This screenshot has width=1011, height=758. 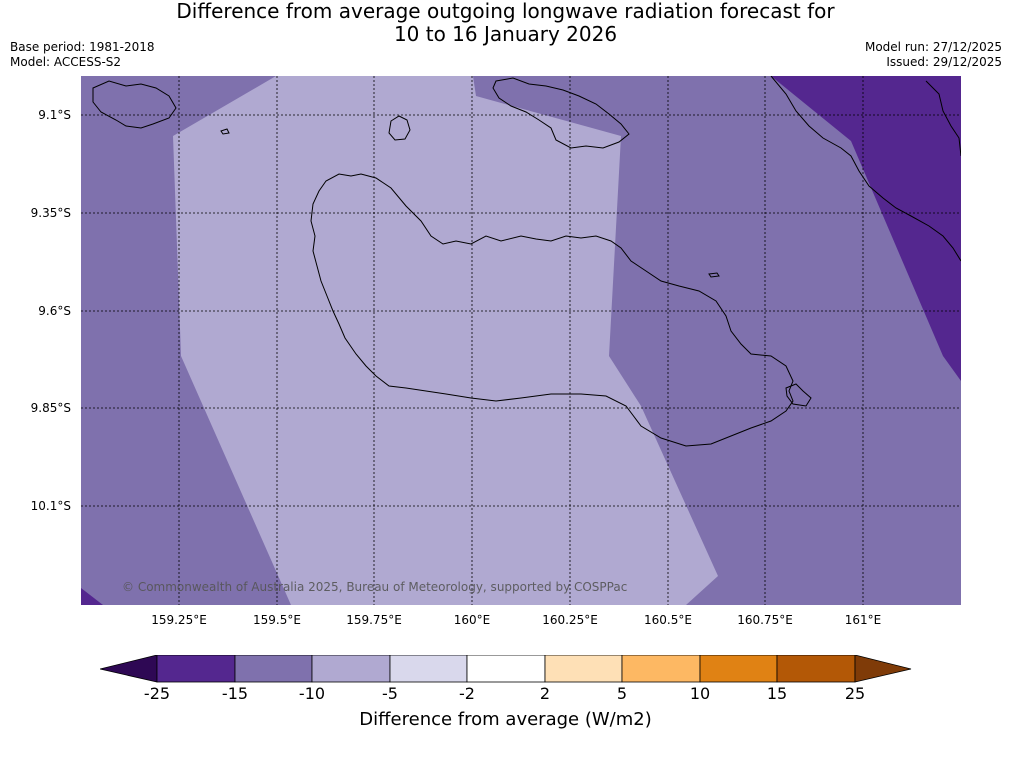 I want to click on model-name: Model: ACCESS-S2, so click(x=66, y=62).